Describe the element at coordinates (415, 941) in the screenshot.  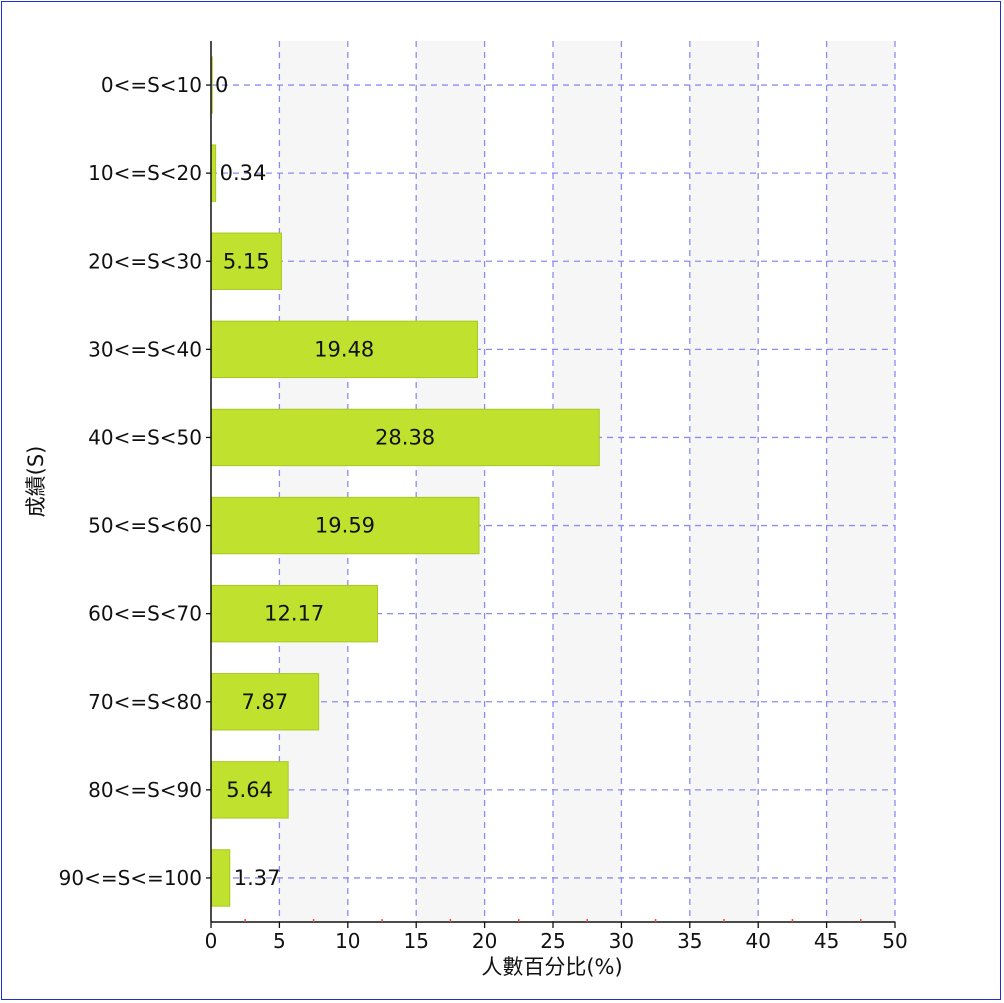
I see `x-tick-label: 15` at that location.